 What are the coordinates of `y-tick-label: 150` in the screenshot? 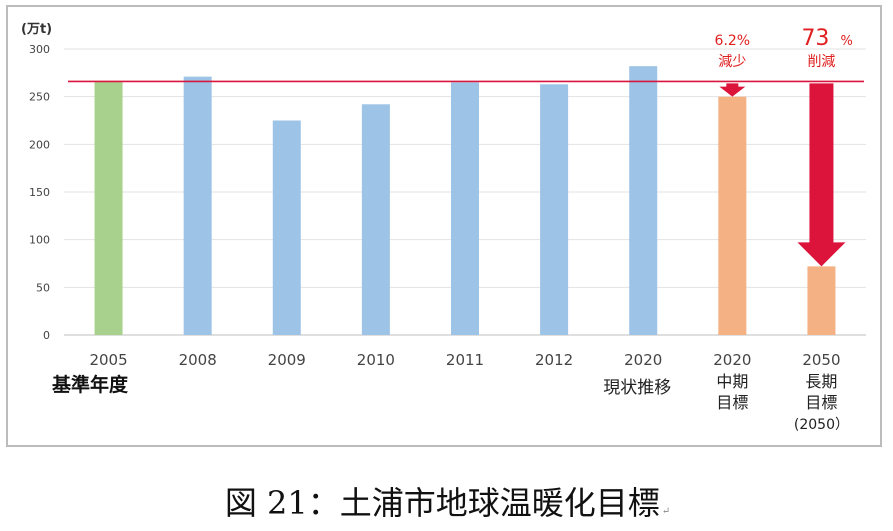 It's located at (39, 192).